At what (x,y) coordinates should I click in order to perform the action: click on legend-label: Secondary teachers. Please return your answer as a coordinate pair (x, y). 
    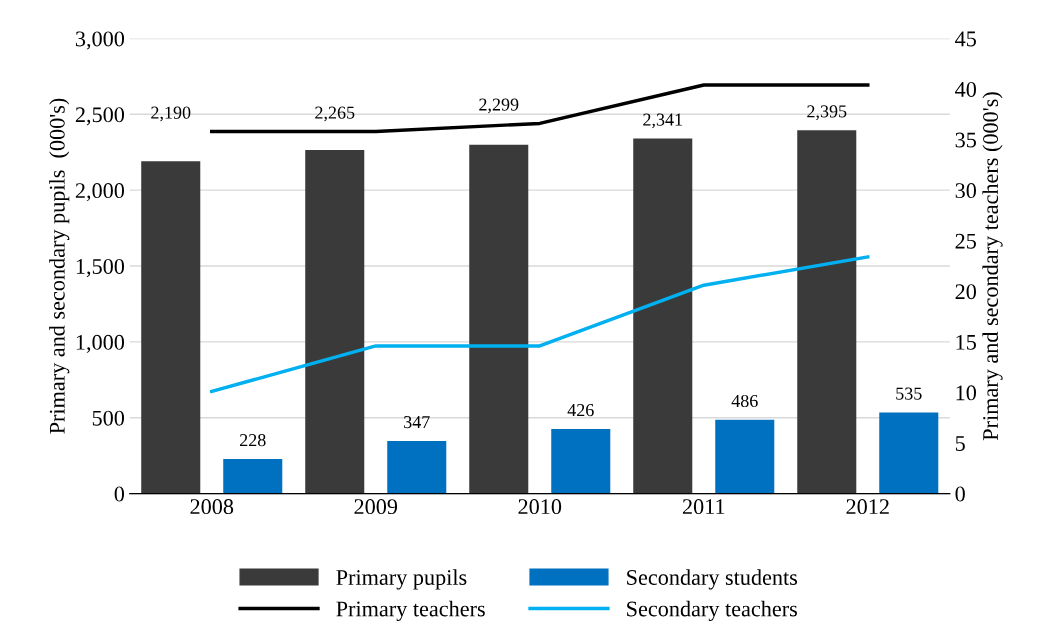
    Looking at the image, I should click on (712, 610).